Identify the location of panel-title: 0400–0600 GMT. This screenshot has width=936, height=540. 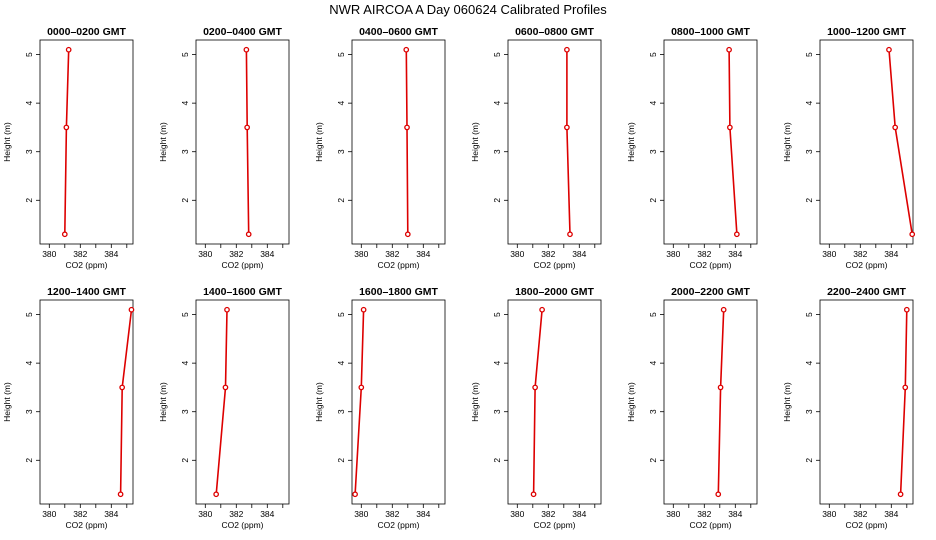
(398, 32).